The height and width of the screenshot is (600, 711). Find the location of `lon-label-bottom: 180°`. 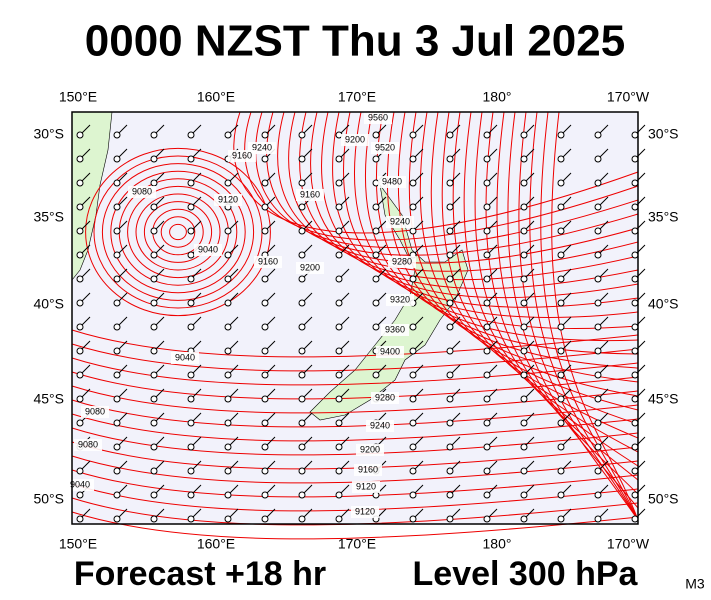

lon-label-bottom: 180° is located at coordinates (497, 544).